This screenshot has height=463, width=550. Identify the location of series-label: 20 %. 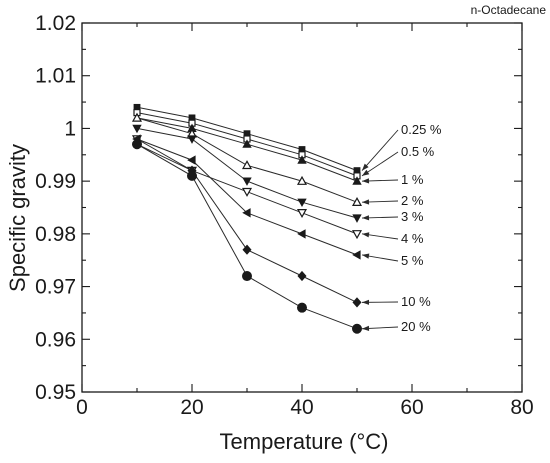
(416, 326).